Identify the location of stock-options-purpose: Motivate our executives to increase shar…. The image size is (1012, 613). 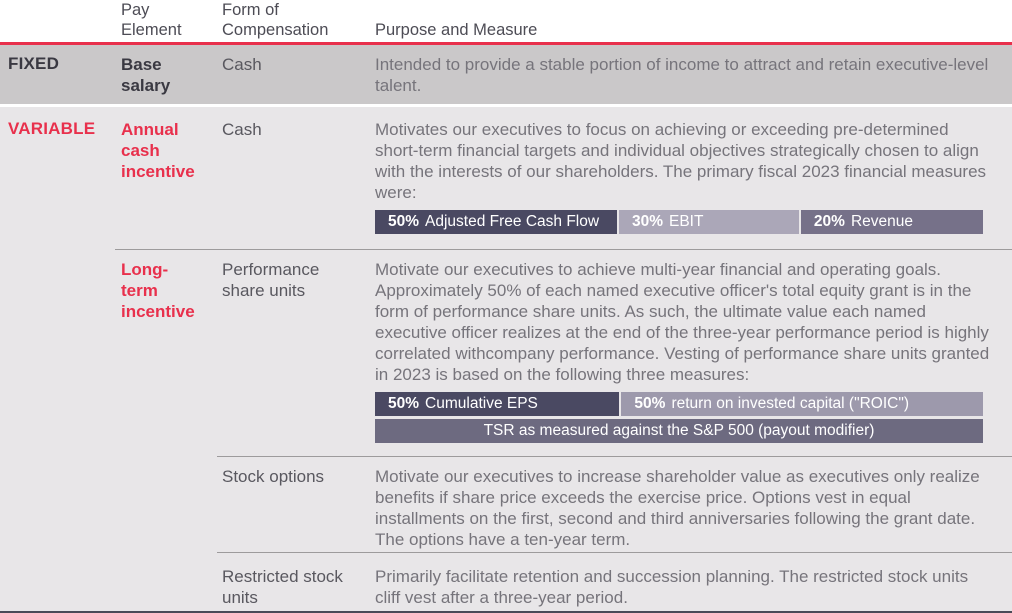
(677, 508).